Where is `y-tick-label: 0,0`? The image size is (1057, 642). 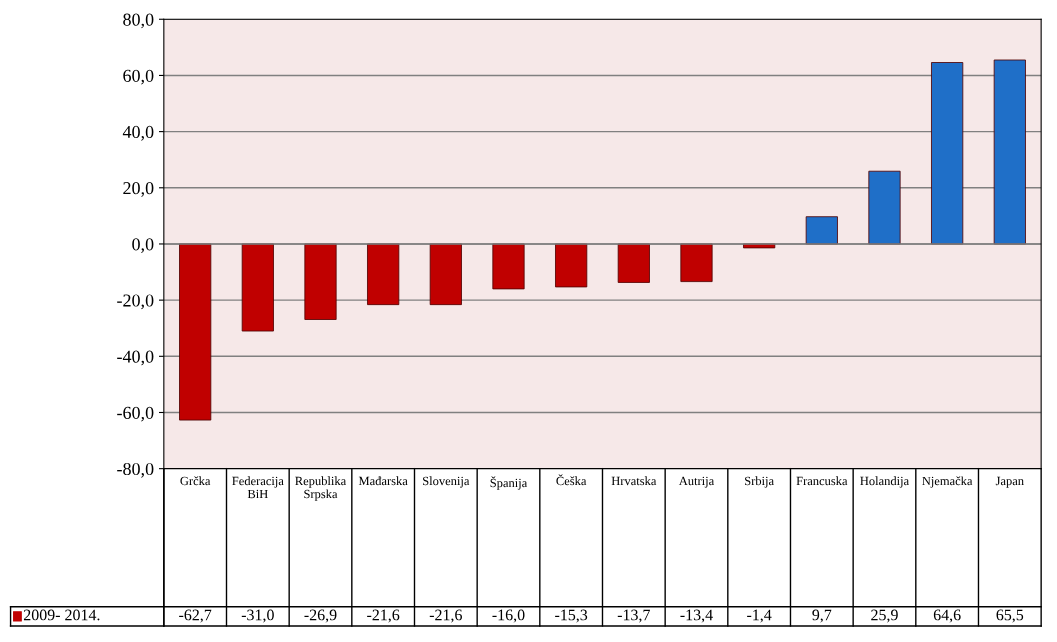
y-tick-label: 0,0 is located at coordinates (143, 245).